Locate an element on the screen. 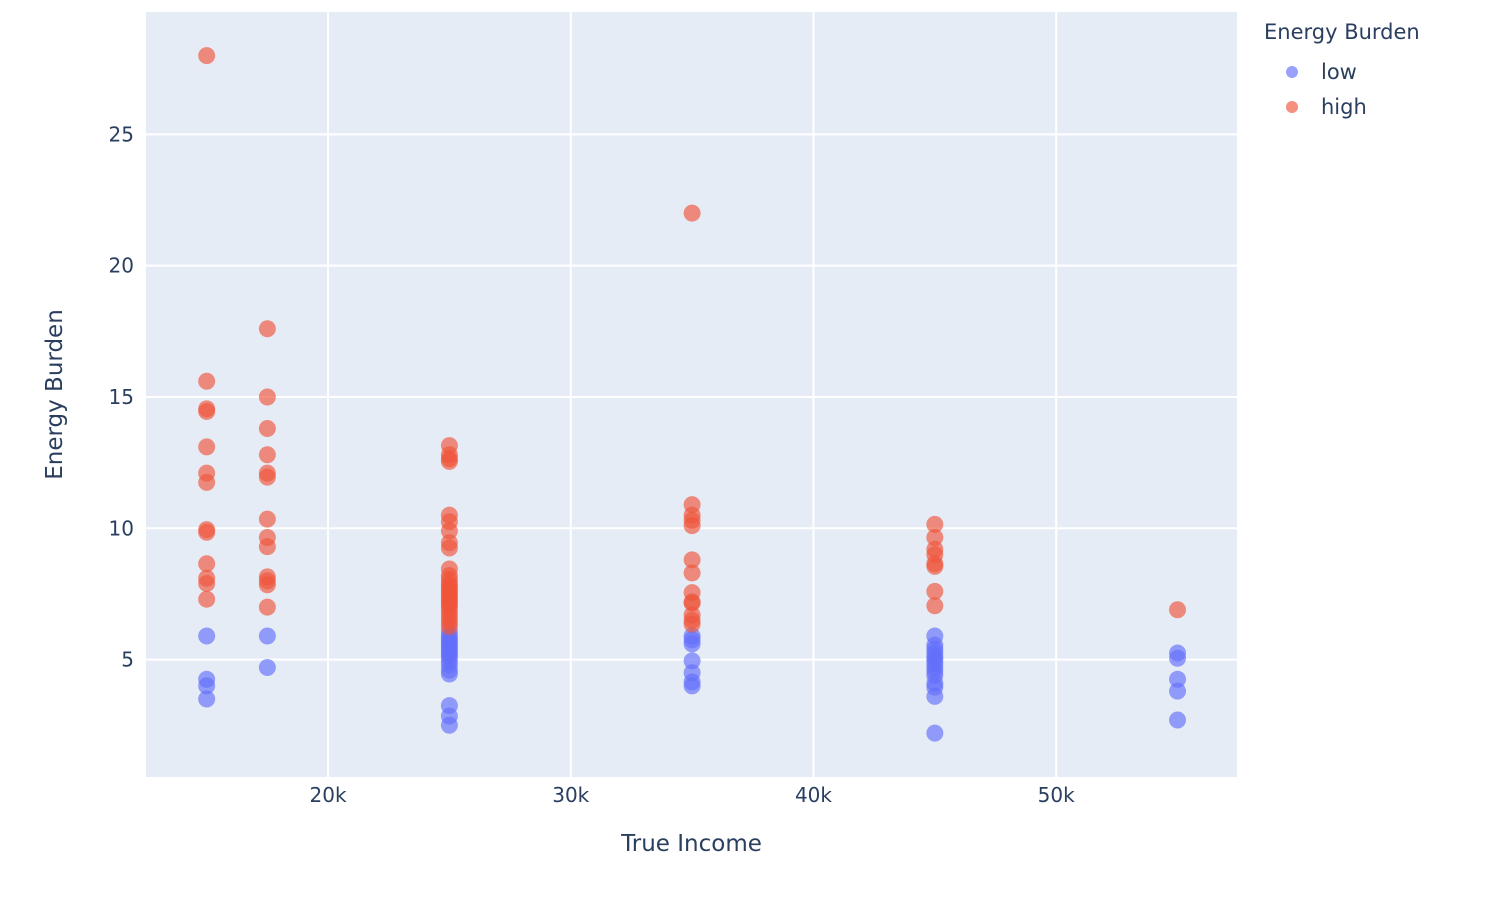 The width and height of the screenshot is (1496, 906). legend-title: Energy Burden is located at coordinates (1342, 32).